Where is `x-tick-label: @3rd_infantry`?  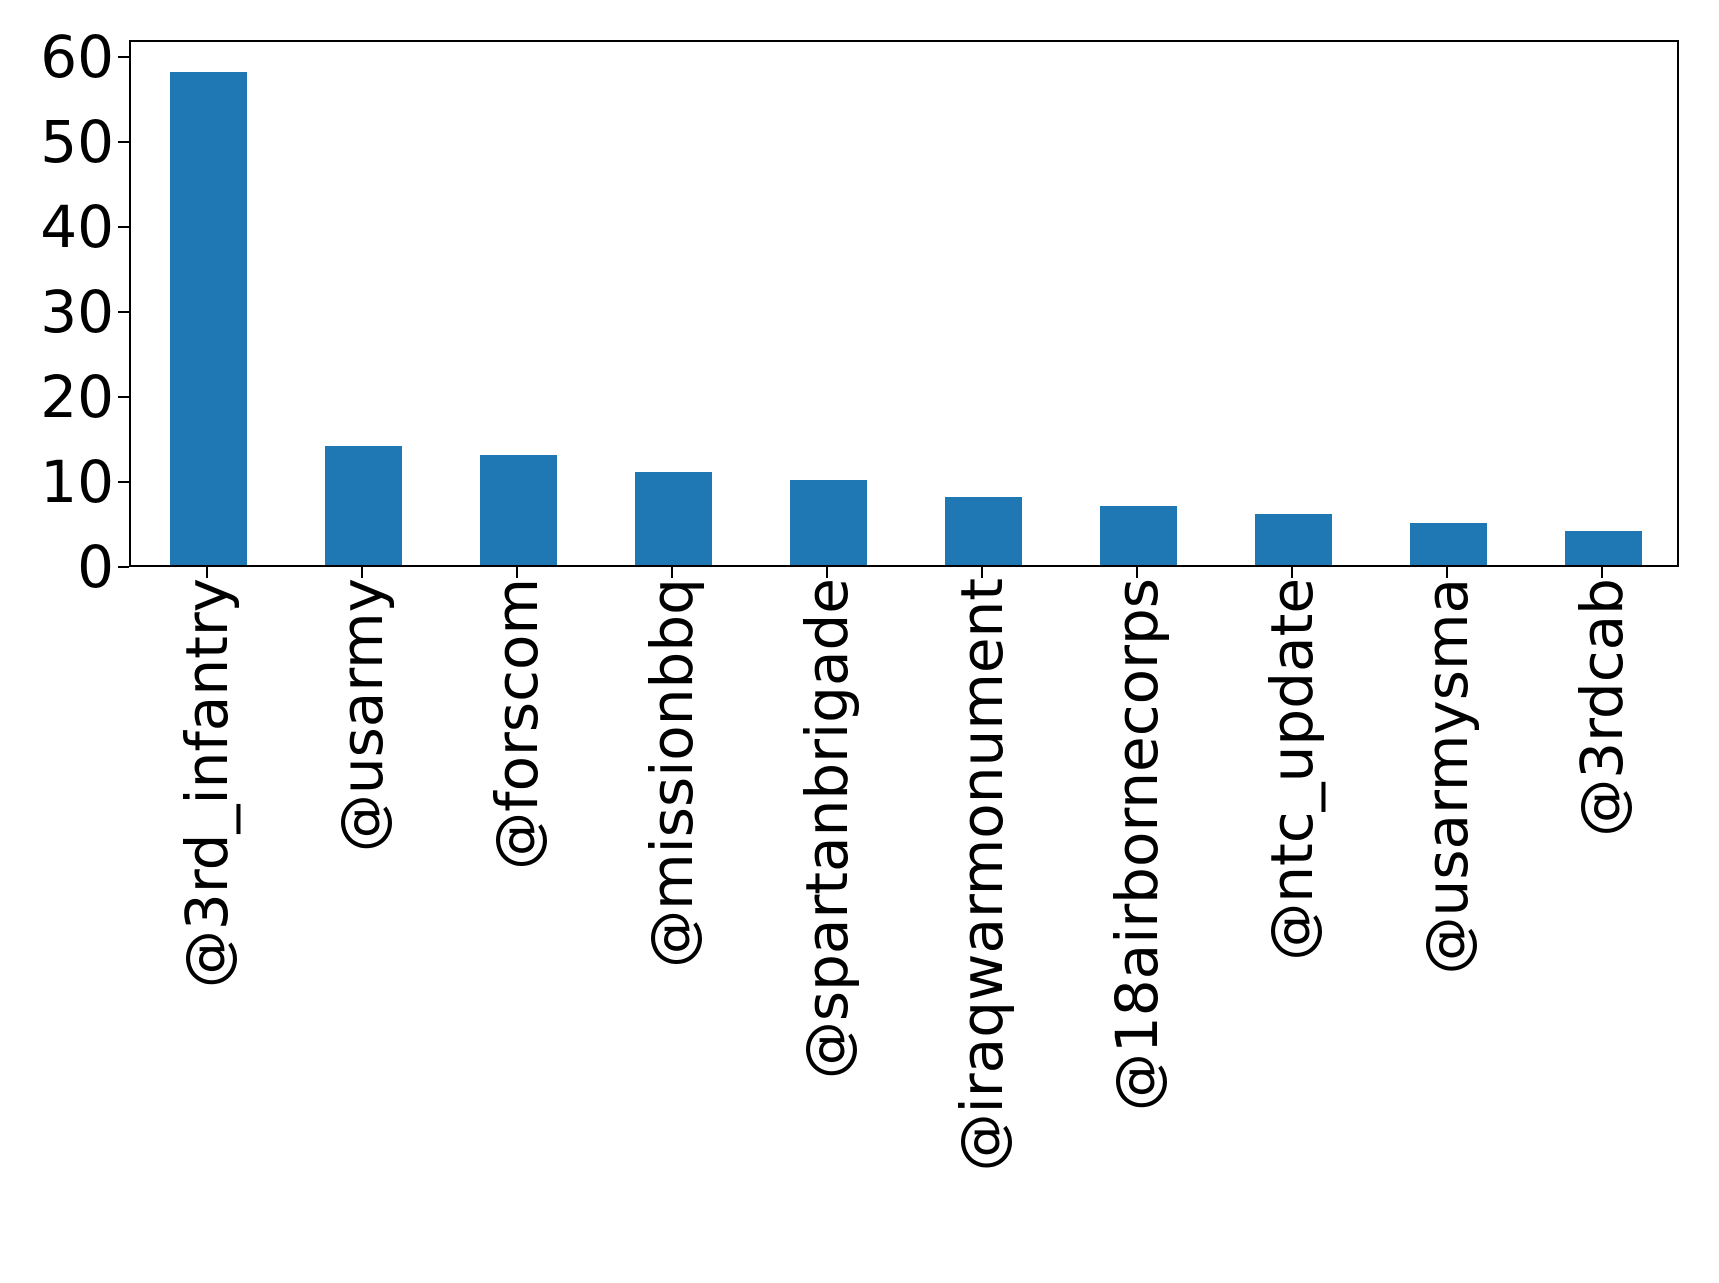
x-tick-label: @3rd_infantry is located at coordinates (206, 783).